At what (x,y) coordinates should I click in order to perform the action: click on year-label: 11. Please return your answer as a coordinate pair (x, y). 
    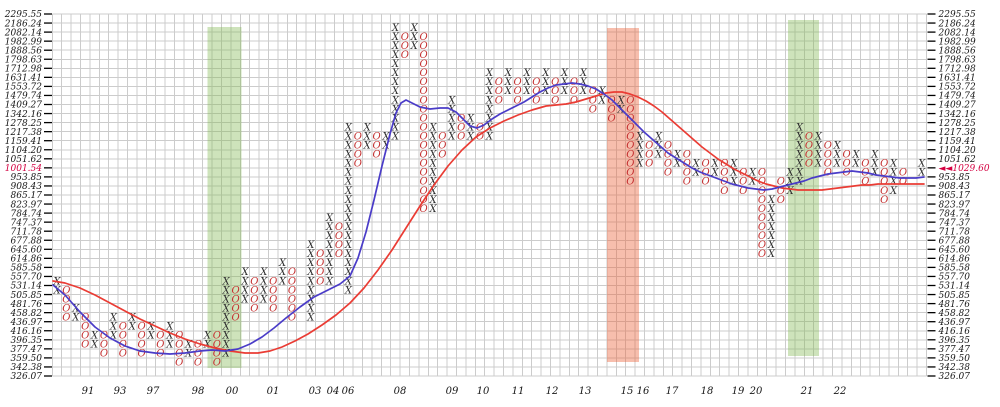
    Looking at the image, I should click on (518, 391).